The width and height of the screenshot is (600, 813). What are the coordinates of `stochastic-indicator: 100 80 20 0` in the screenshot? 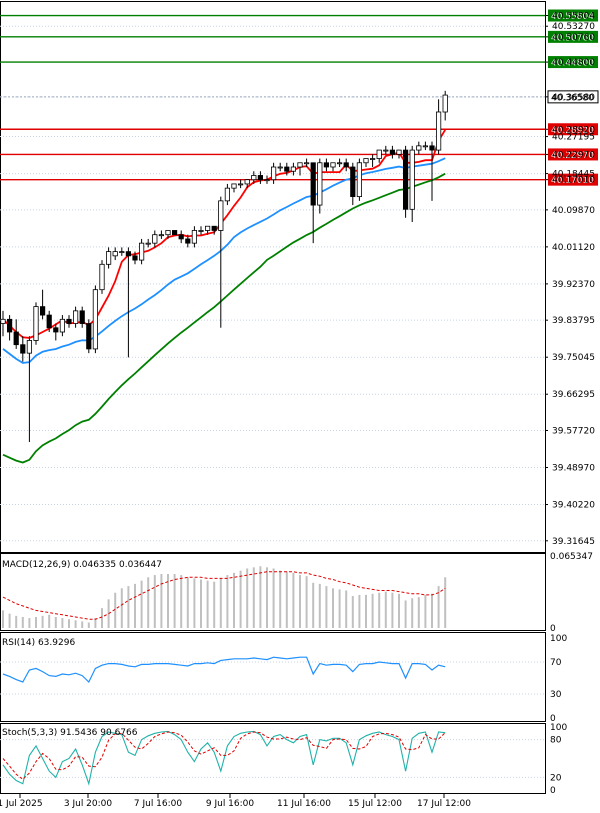 It's located at (283, 759).